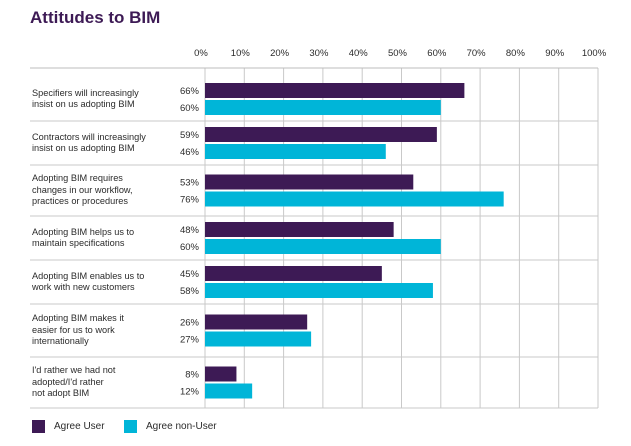  What do you see at coordinates (319, 53) in the screenshot?
I see `x-tick-label: 30%` at bounding box center [319, 53].